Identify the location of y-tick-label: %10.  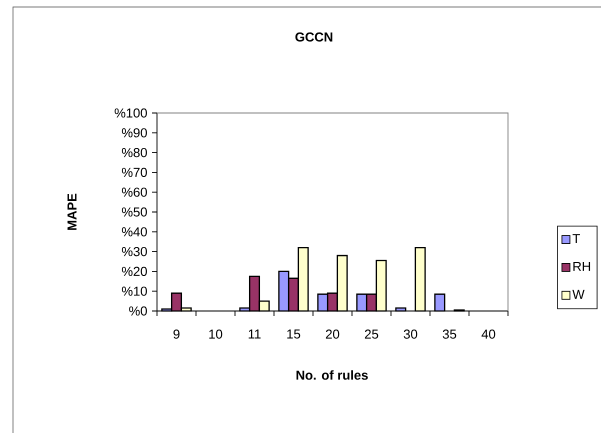
(134, 291).